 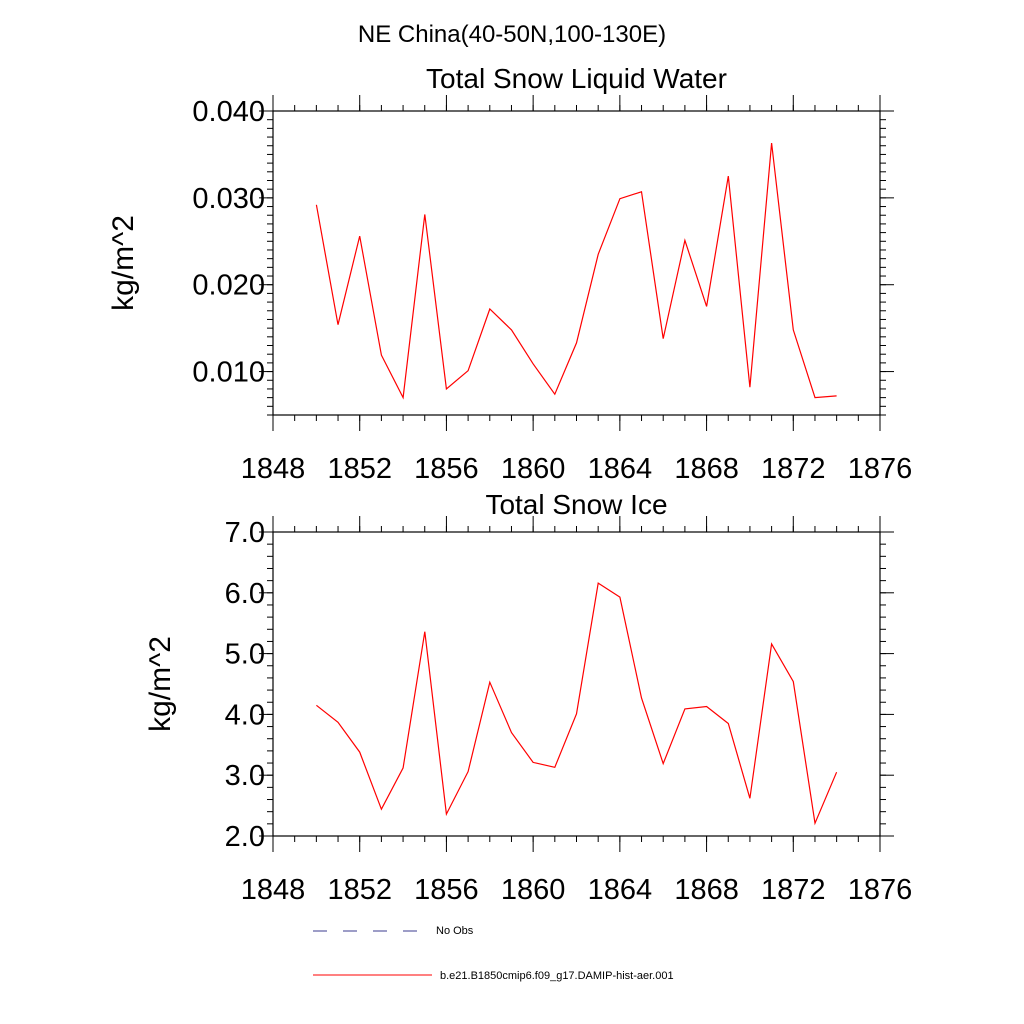 What do you see at coordinates (455, 931) in the screenshot?
I see `legend-obs-label: No Obs` at bounding box center [455, 931].